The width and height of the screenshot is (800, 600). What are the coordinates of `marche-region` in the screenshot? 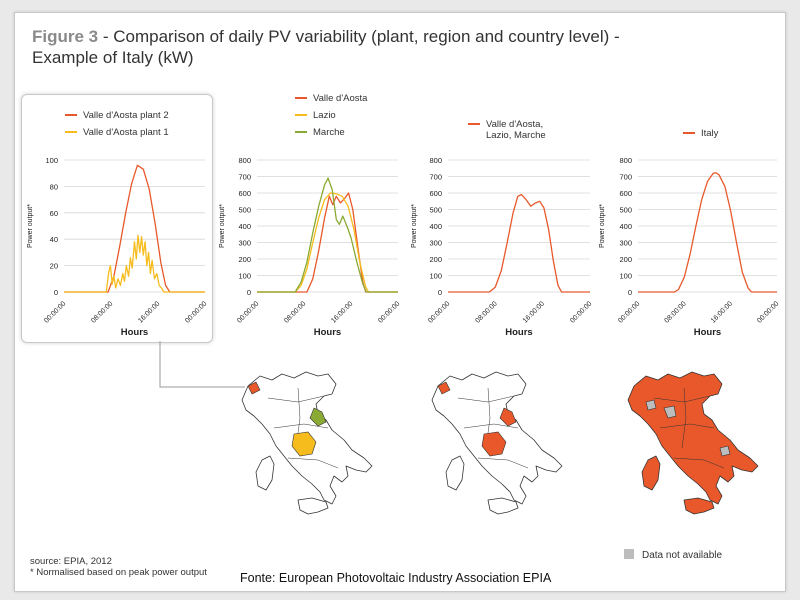 It's located at (508, 417).